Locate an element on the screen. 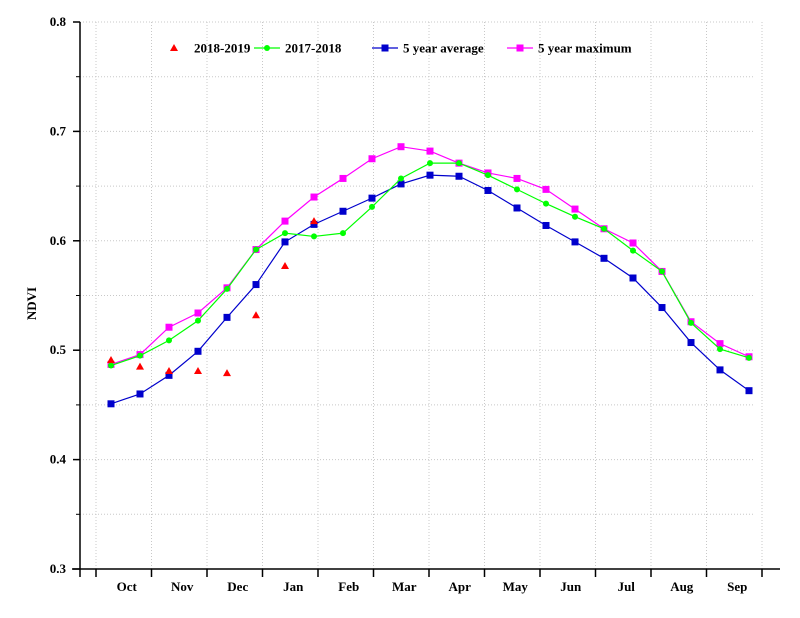 This screenshot has width=800, height=618. legend-label: 5 year maximum is located at coordinates (585, 48).